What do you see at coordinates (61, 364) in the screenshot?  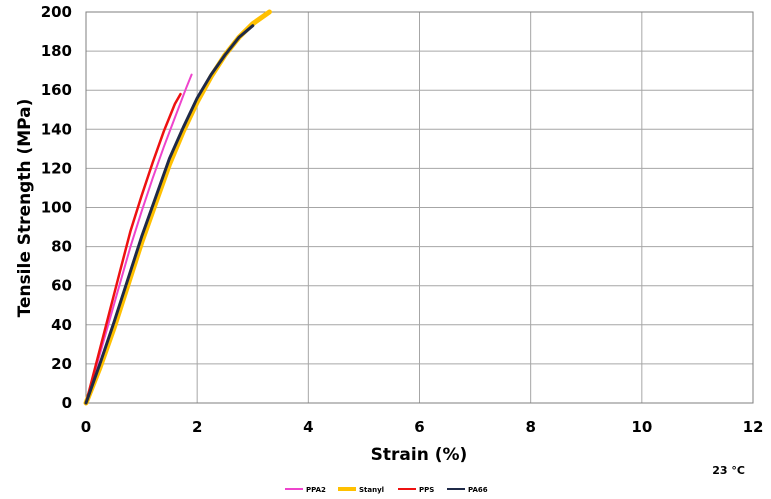 I see `y-tick-label: 20` at bounding box center [61, 364].